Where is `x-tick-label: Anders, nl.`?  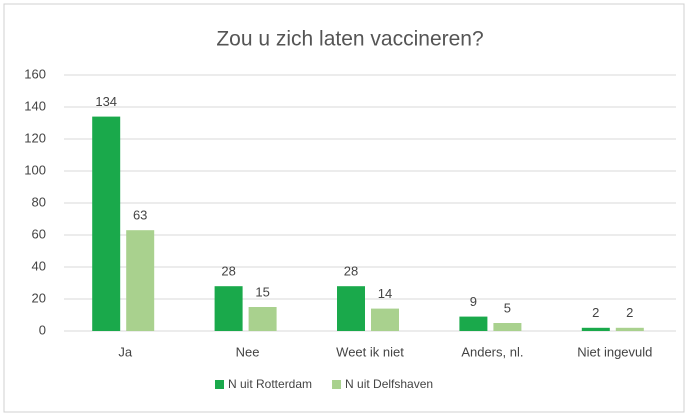
x-tick-label: Anders, nl. is located at coordinates (492, 351).